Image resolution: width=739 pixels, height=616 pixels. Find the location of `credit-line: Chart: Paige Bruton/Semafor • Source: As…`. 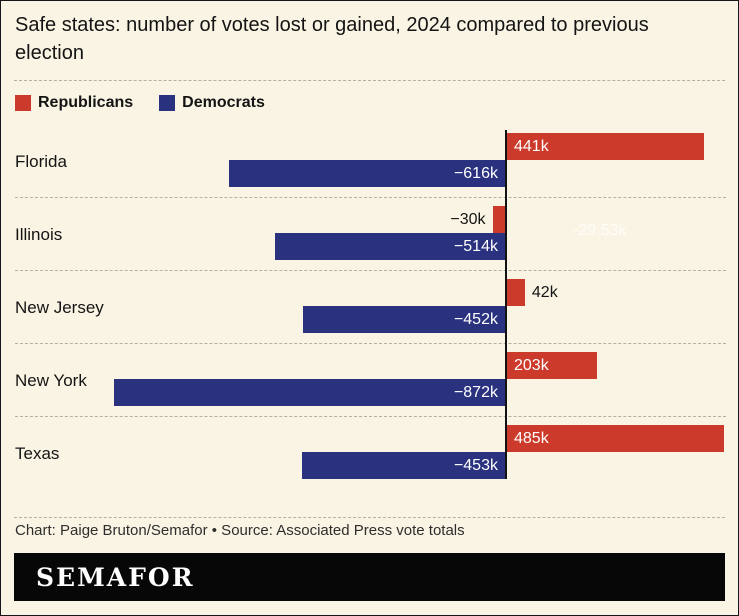

credit-line: Chart: Paige Bruton/Semafor • Source: As… is located at coordinates (240, 530).